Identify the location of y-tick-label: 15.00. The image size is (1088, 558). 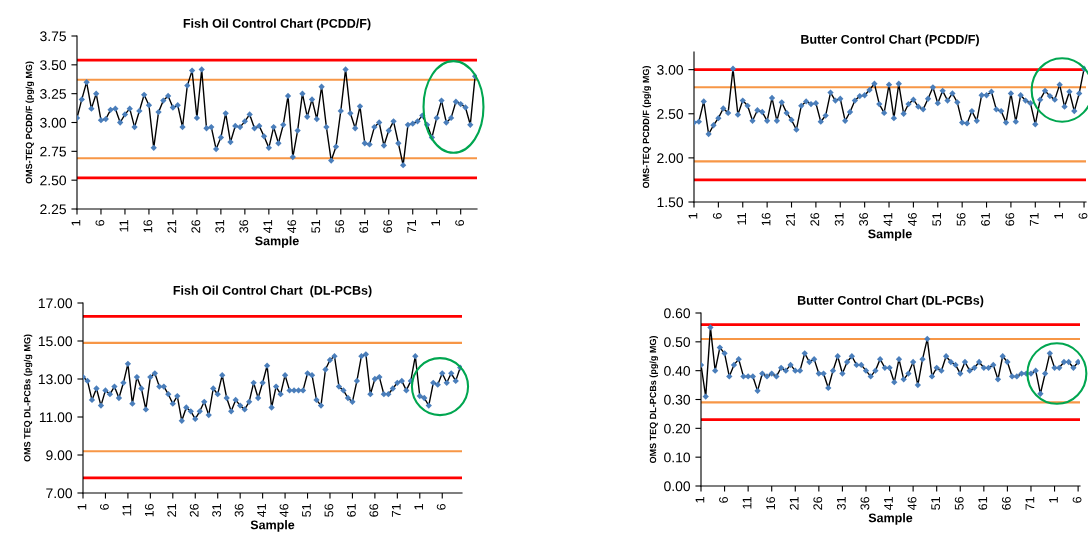
(55, 341).